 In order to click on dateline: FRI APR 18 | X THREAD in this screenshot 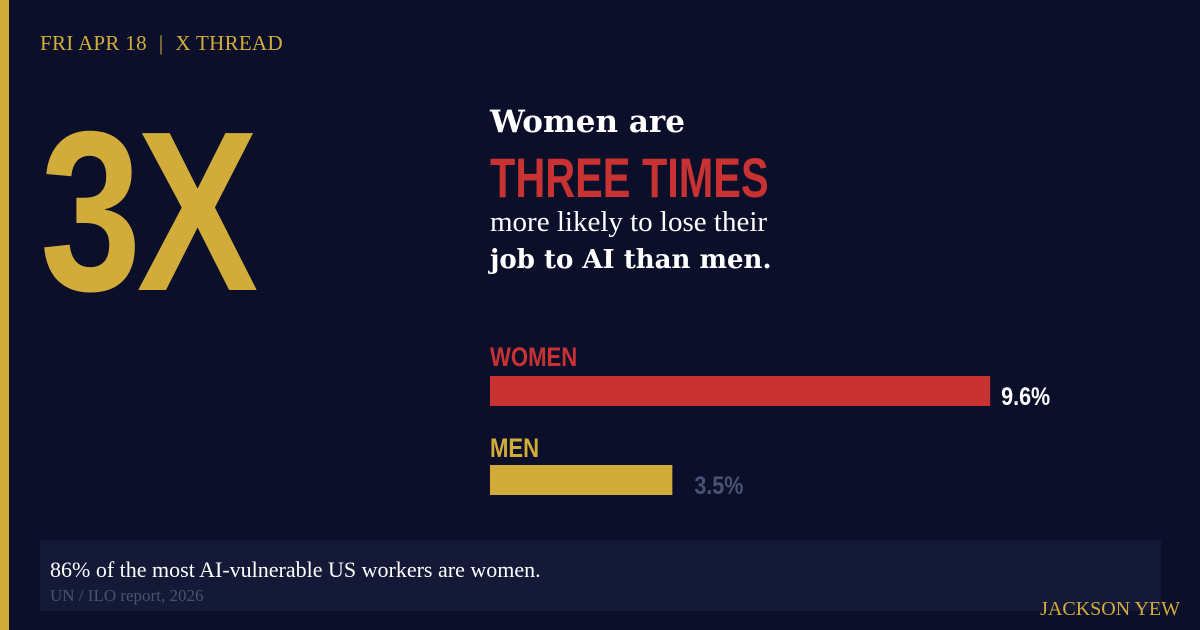, I will do `click(161, 43)`.